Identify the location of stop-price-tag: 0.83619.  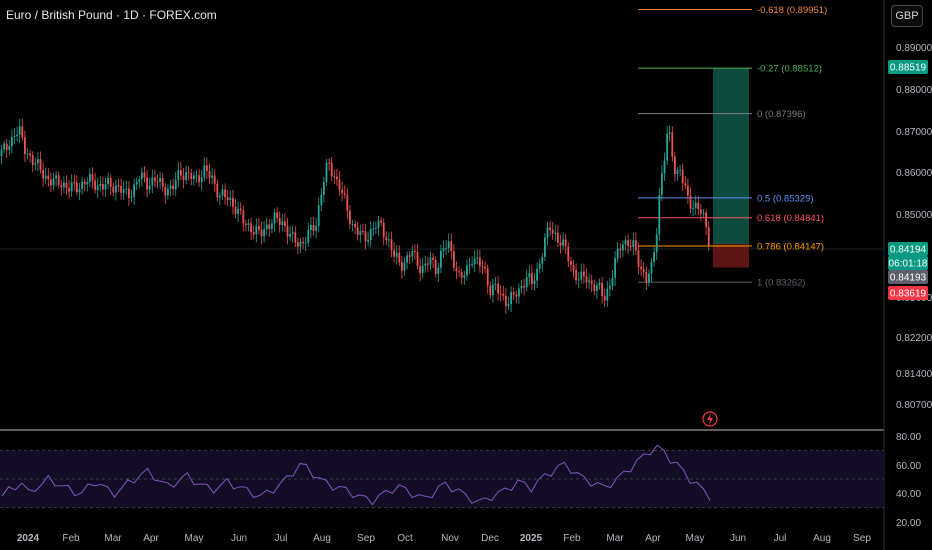
(908, 294).